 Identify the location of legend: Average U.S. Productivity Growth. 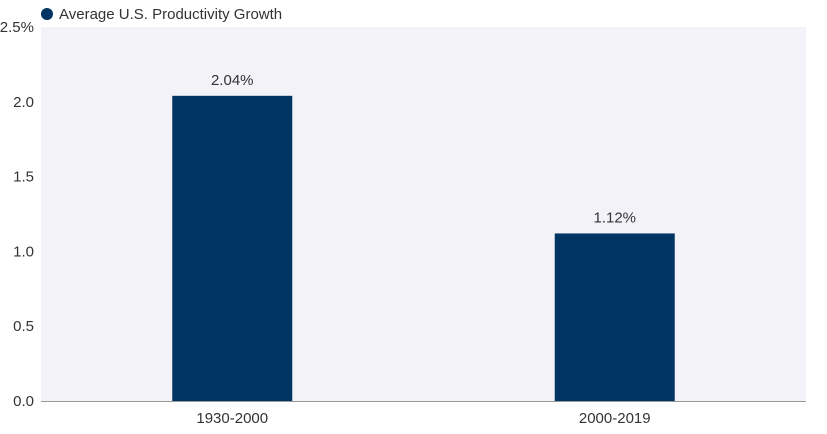
(161, 14).